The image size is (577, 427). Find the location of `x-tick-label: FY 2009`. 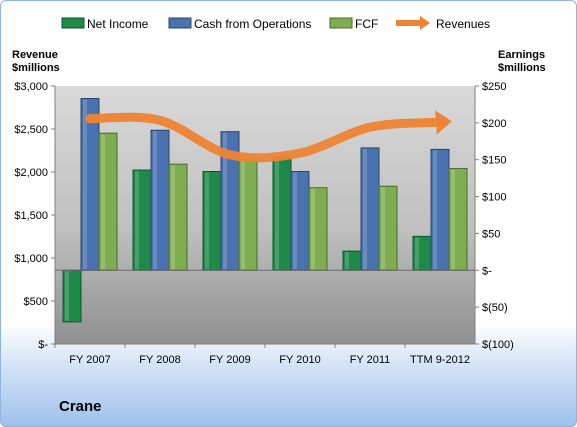

x-tick-label: FY 2009 is located at coordinates (229, 360).